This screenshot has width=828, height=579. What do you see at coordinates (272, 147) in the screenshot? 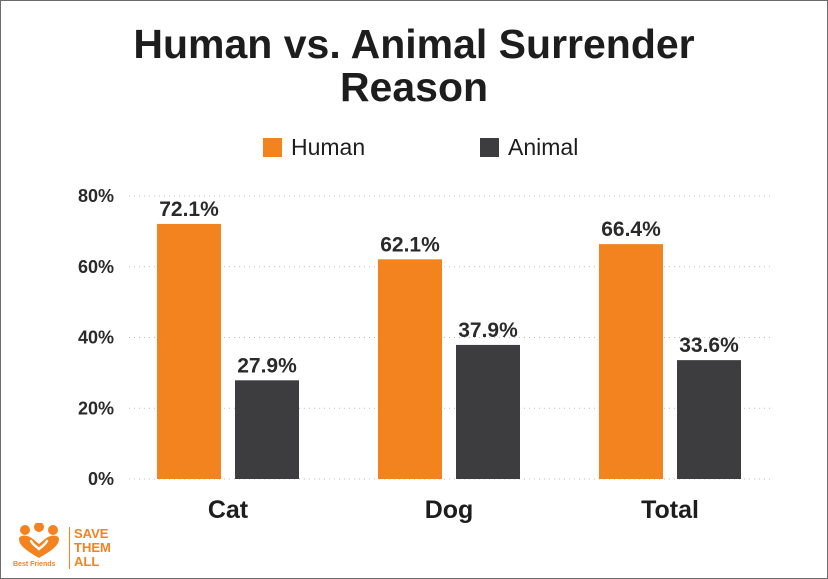
I see `legend-swatch-human` at bounding box center [272, 147].